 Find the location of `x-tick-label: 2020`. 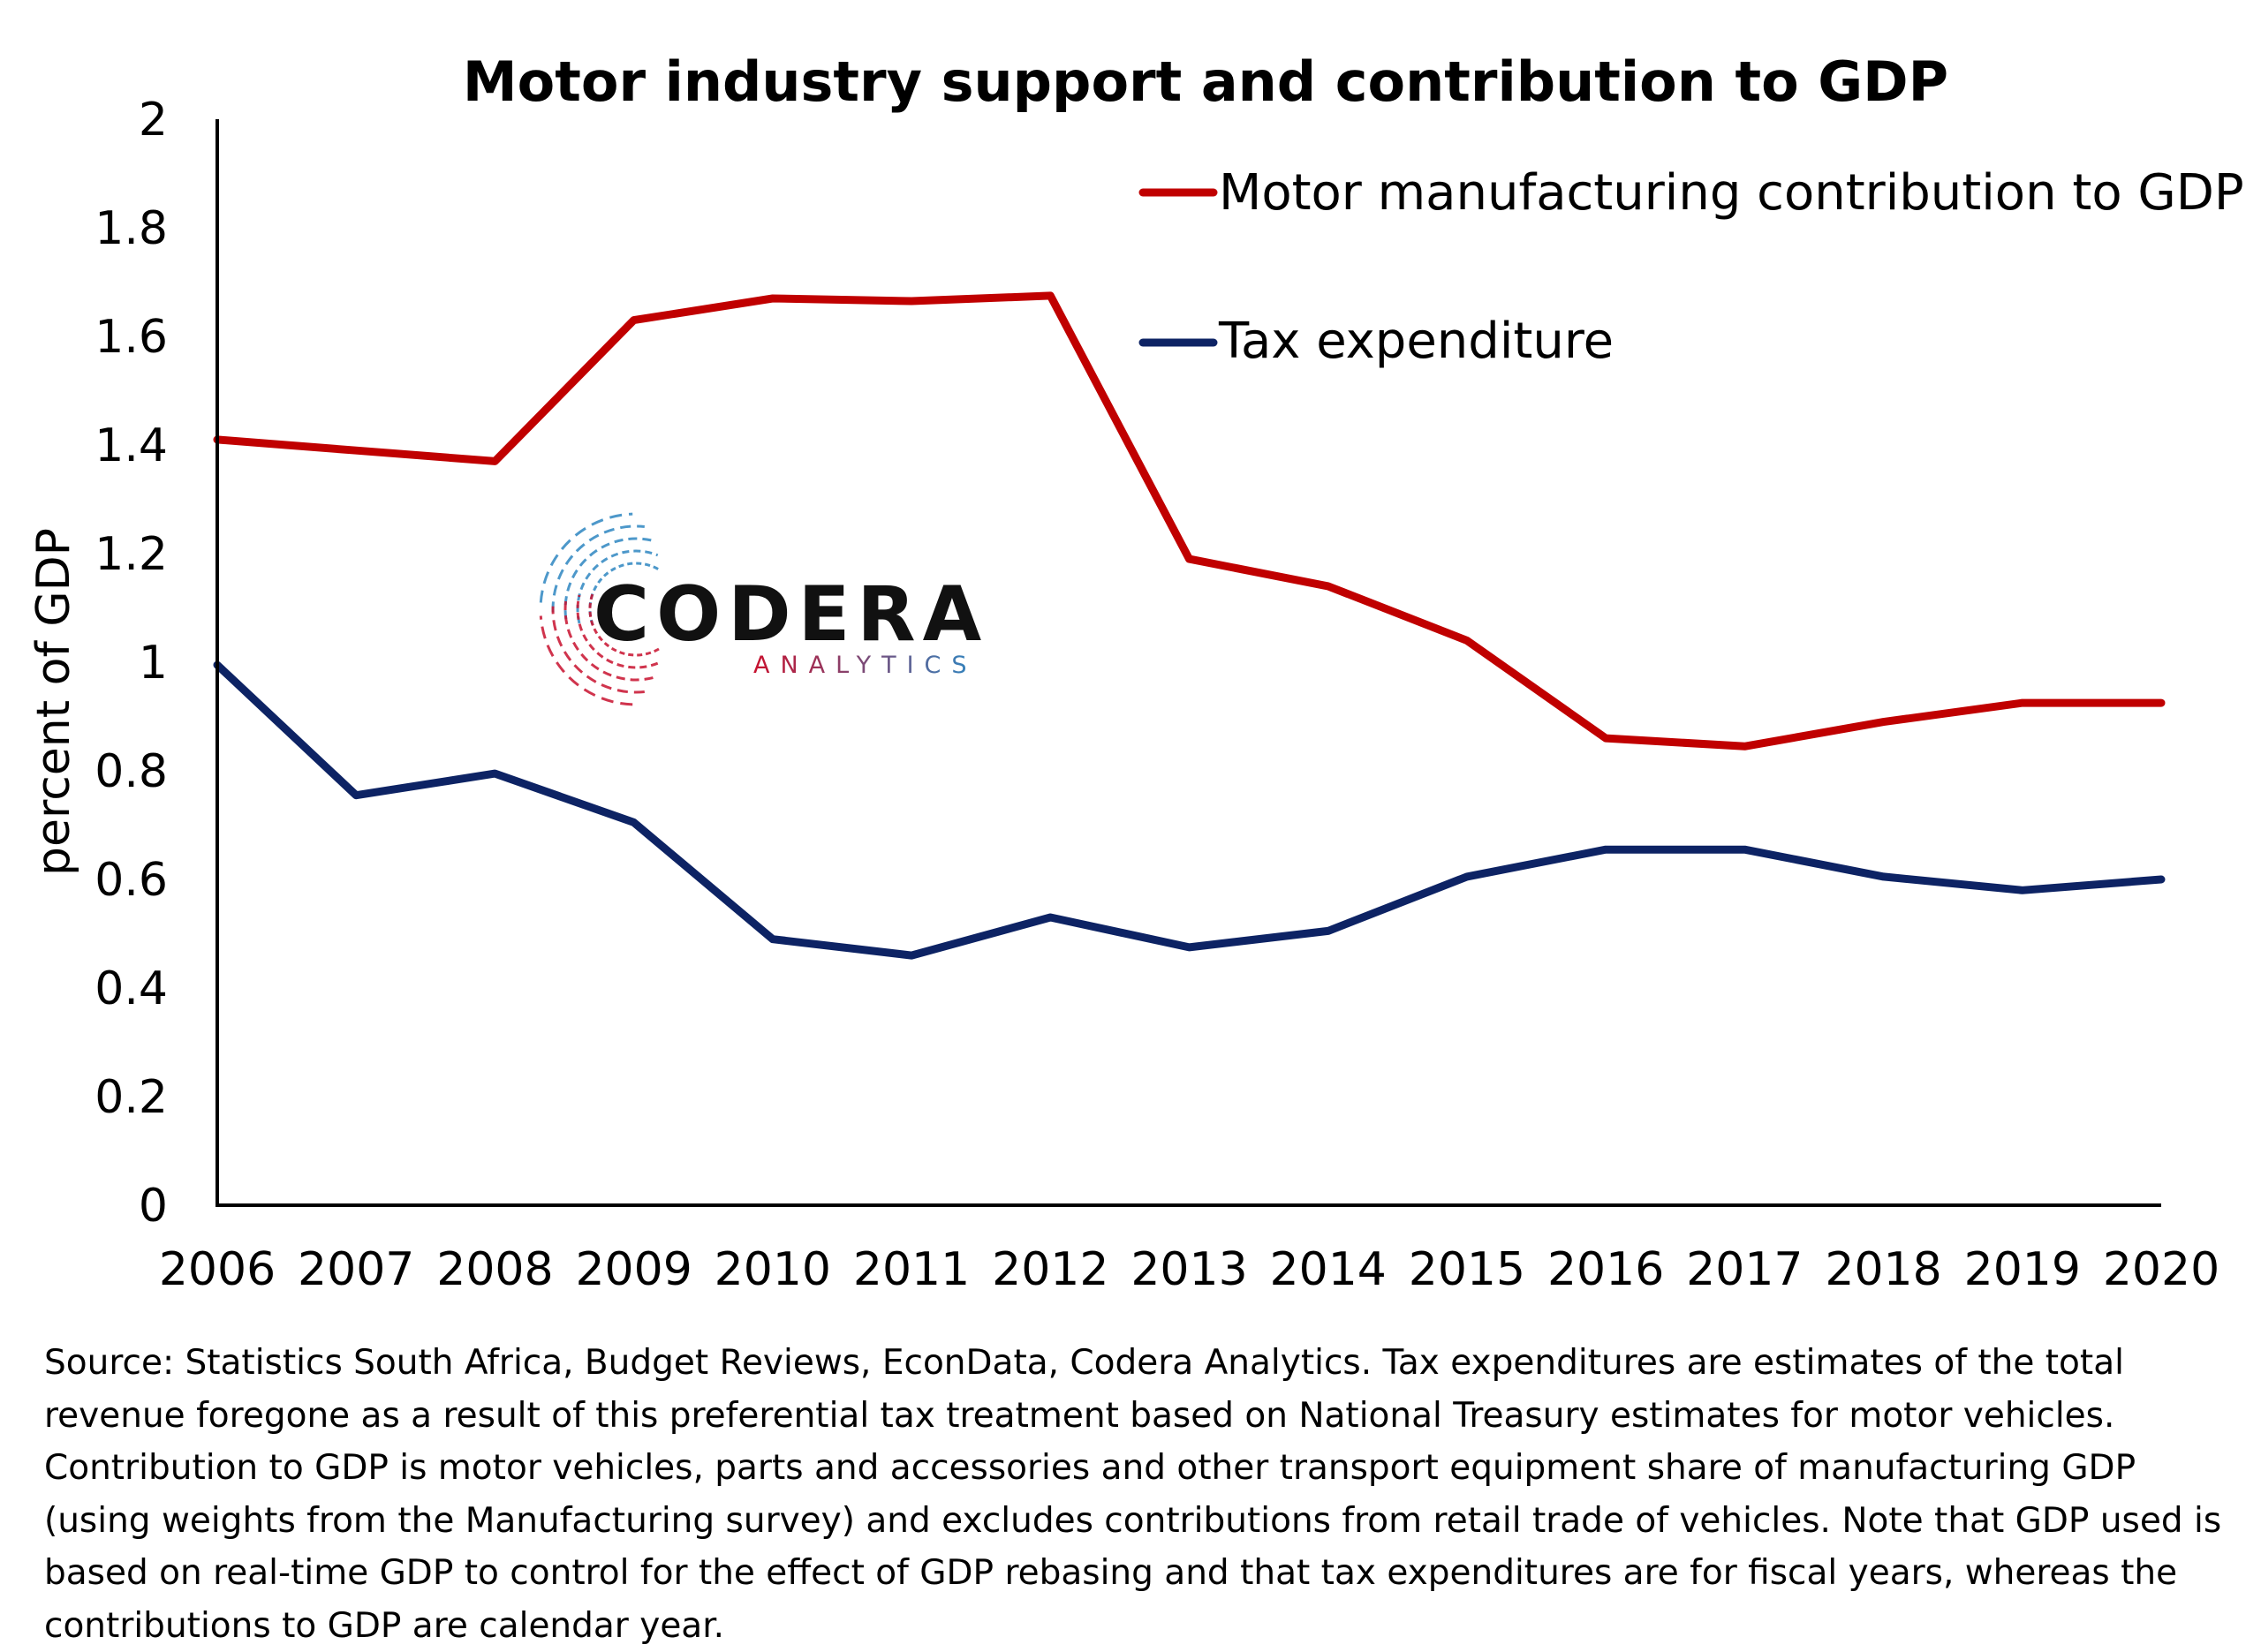

x-tick-label: 2020 is located at coordinates (2161, 1269).